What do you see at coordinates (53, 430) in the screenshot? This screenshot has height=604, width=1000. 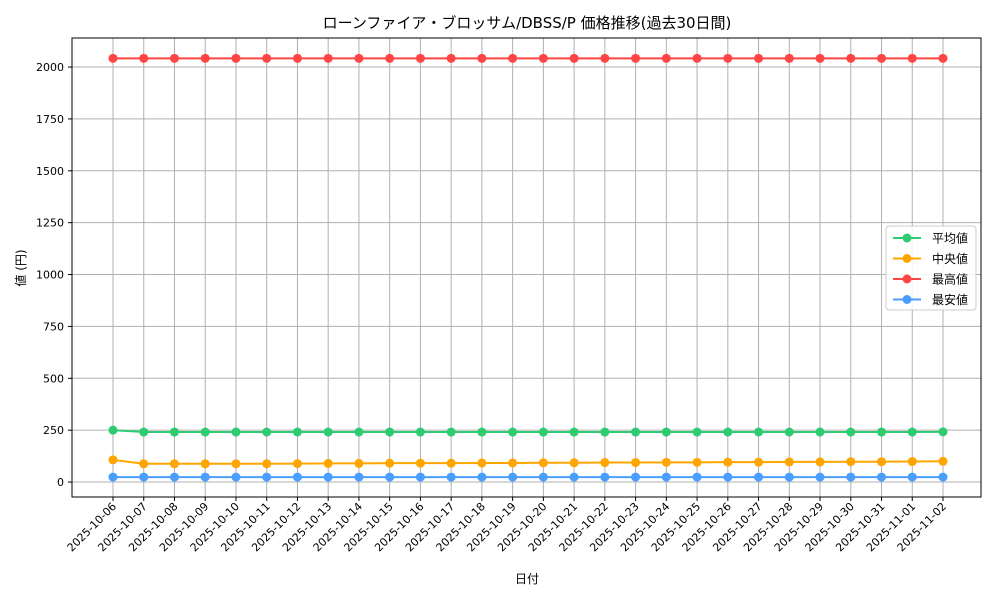 I see `y-tick-label: 250` at bounding box center [53, 430].